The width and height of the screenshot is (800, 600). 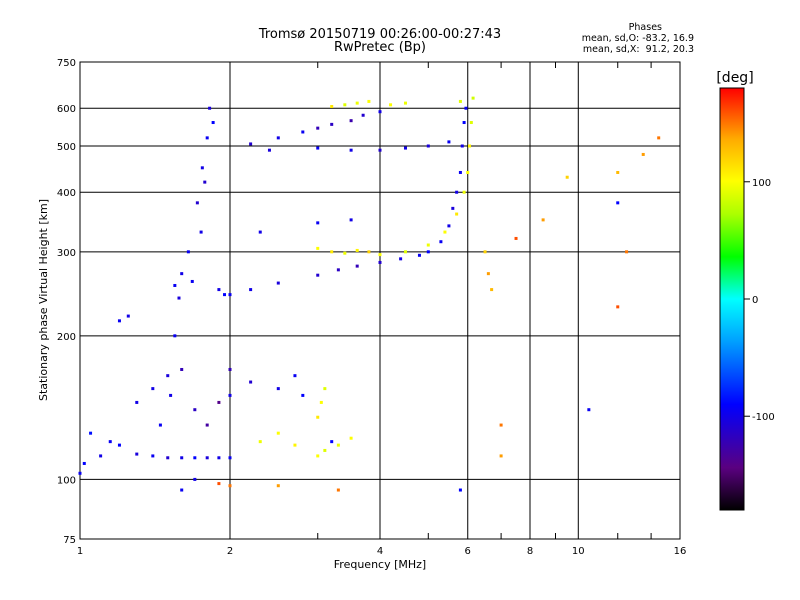 I want to click on colorbar-tick-label: 0, so click(x=755, y=300).